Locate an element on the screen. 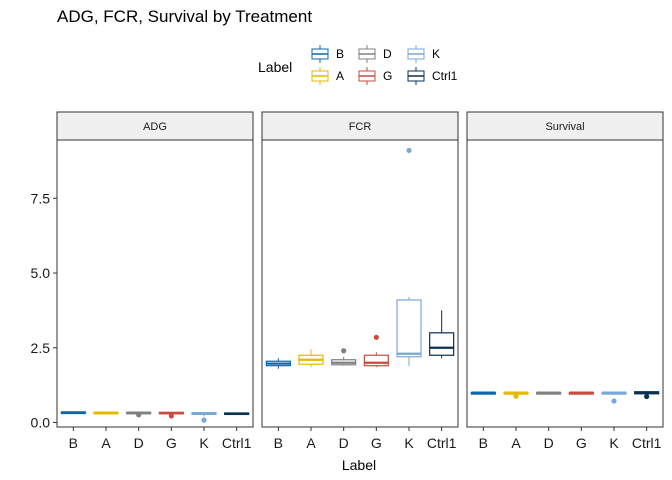  x-axis-title: Label is located at coordinates (359, 465).